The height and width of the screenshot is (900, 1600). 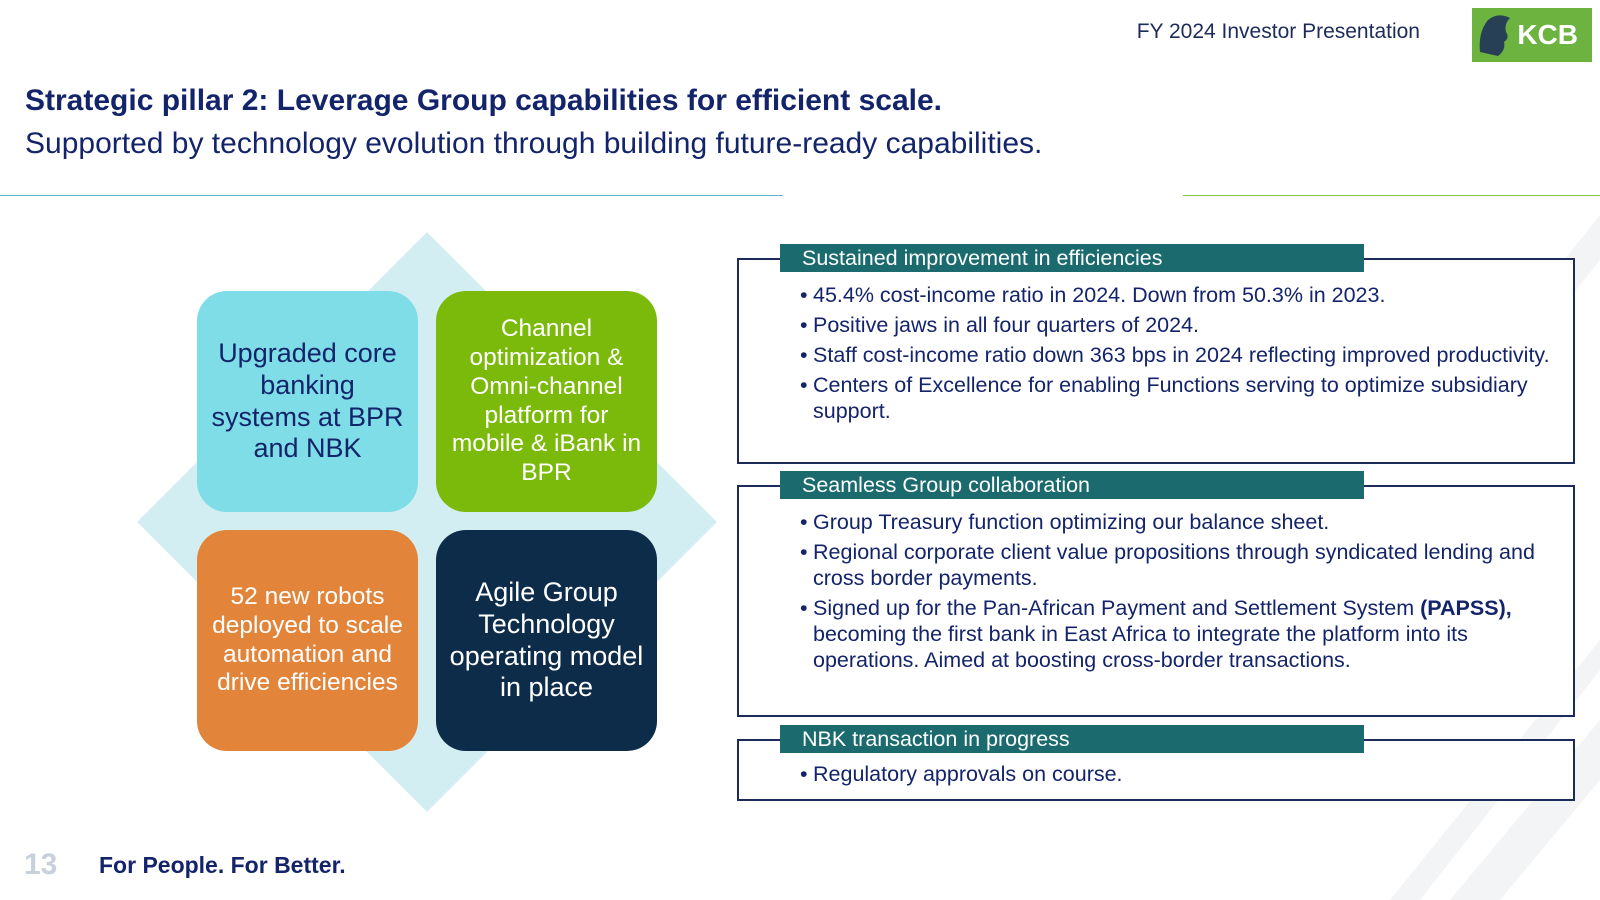 What do you see at coordinates (1072, 739) in the screenshot?
I see `section-heading-nbk: NBK transaction in progress` at bounding box center [1072, 739].